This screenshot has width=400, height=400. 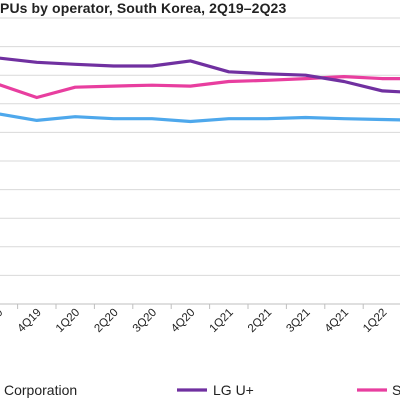 I want to click on x-tick-label: 1Q20, so click(x=68, y=321).